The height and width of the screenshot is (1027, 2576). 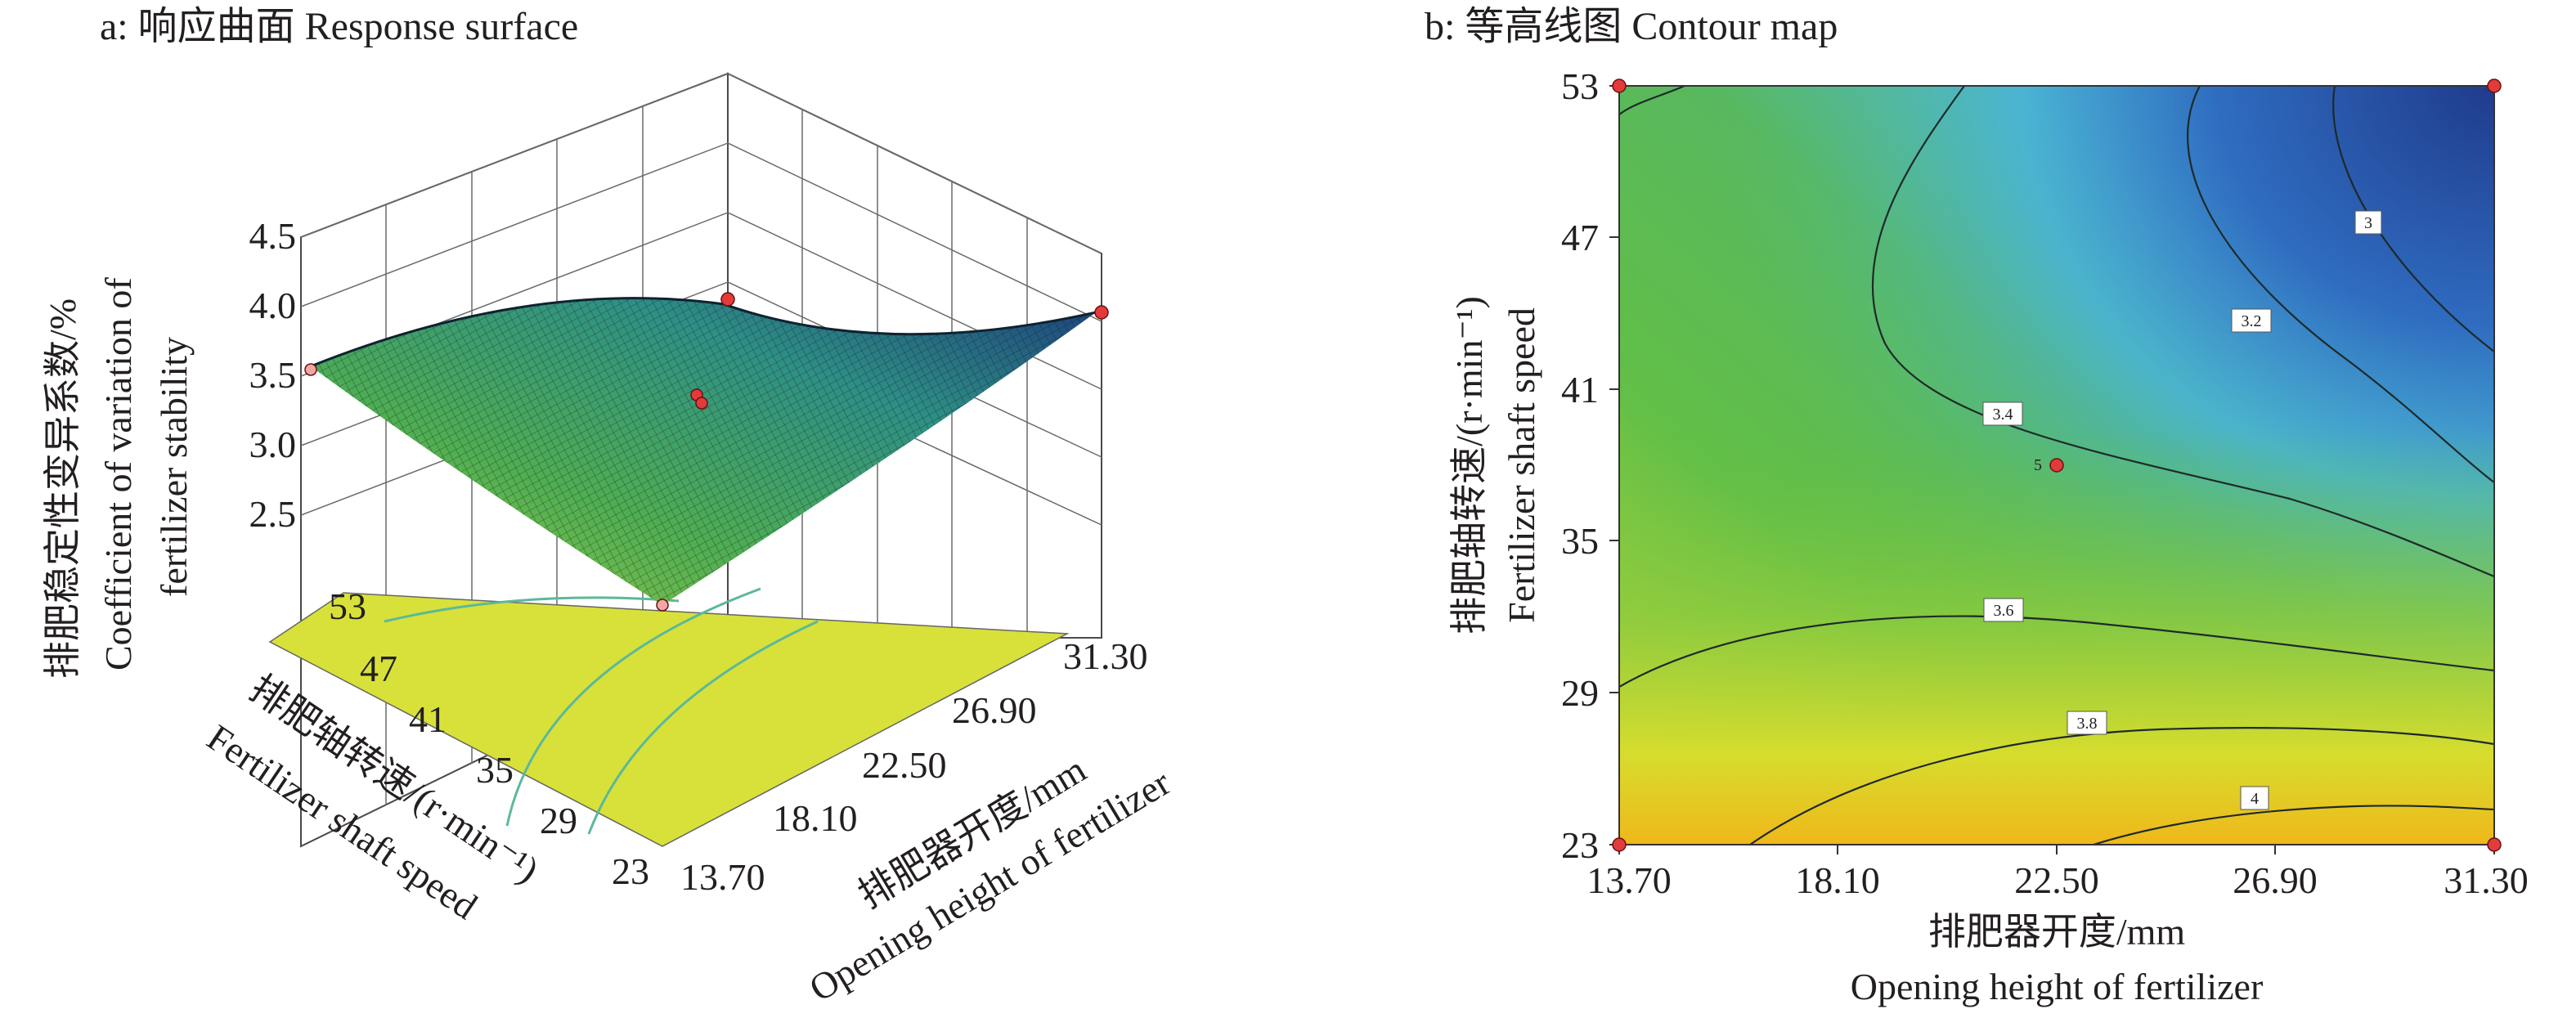 I want to click on z-tick: 4.5, so click(x=273, y=236).